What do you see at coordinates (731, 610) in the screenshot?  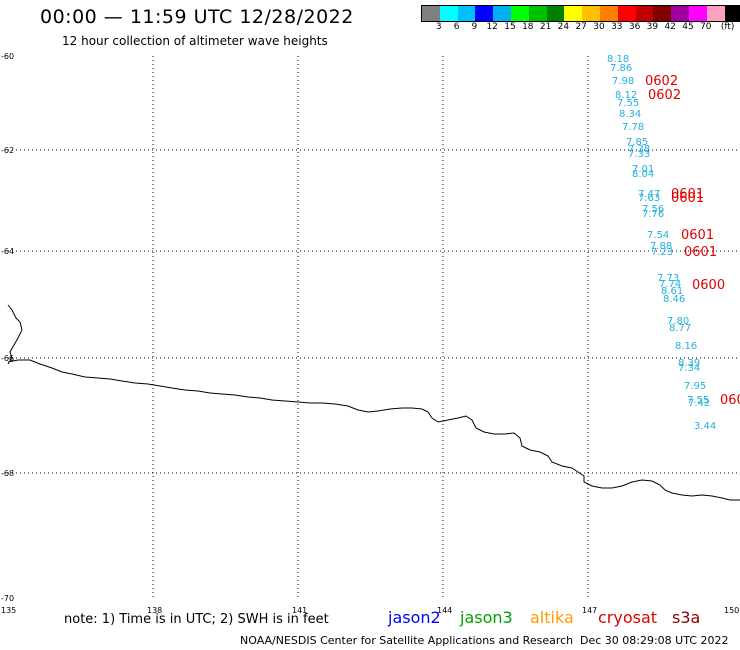 I see `longitude-label: 150` at bounding box center [731, 610].